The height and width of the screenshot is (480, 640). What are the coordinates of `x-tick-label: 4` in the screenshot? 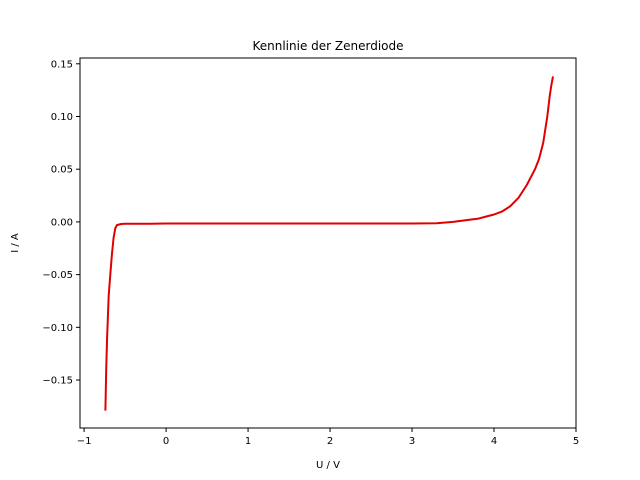 It's located at (494, 441).